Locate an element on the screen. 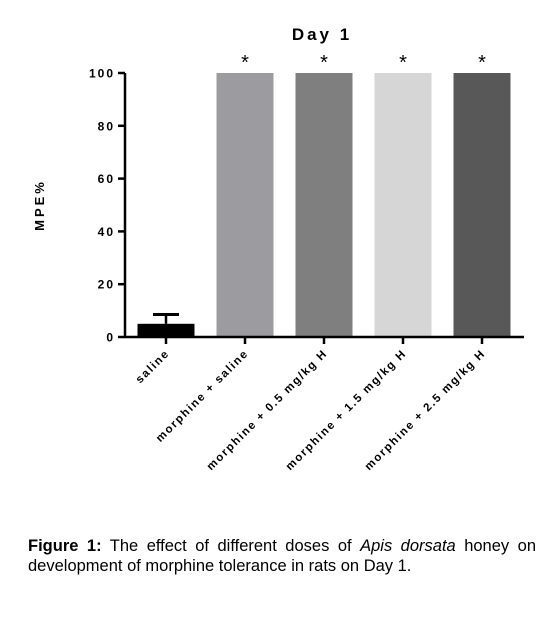 This screenshot has width=550, height=622. y-tick-label: 60 is located at coordinates (106, 179).